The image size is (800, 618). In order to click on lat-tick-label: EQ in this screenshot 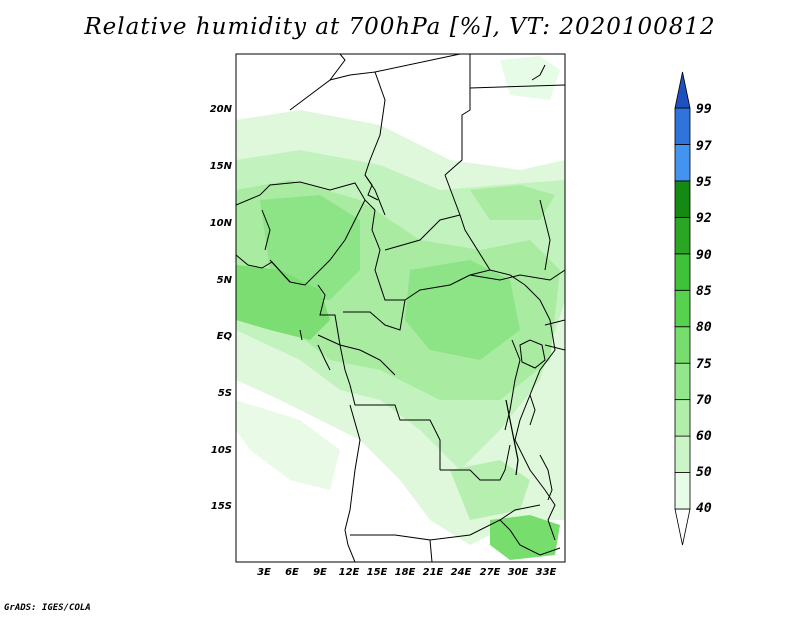, I will do `click(224, 336)`.